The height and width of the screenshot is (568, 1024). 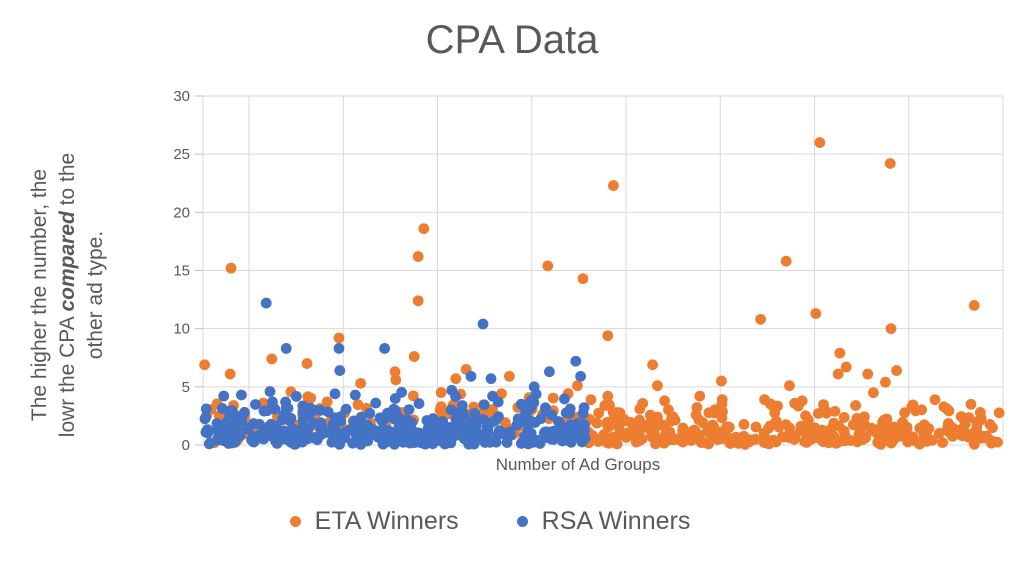 I want to click on legend-item-rsa-winners: RSA Winners, so click(x=603, y=521).